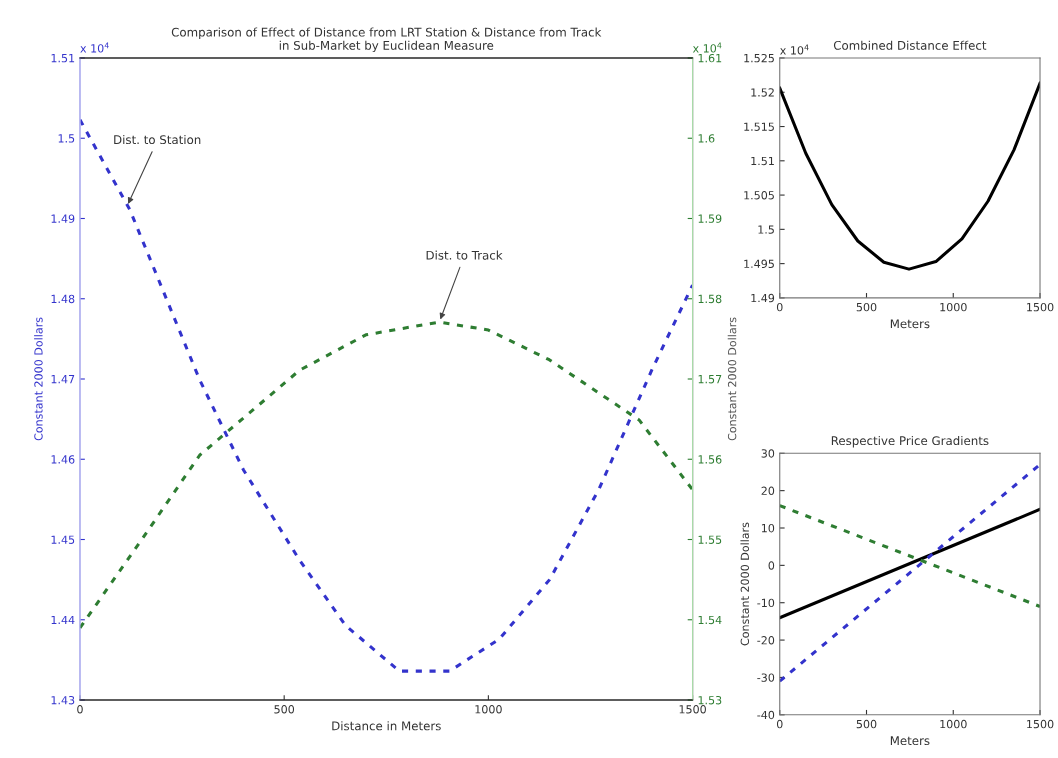 The height and width of the screenshot is (758, 1058). Describe the element at coordinates (759, 126) in the screenshot. I see `y-tick-label: 1.515` at that location.